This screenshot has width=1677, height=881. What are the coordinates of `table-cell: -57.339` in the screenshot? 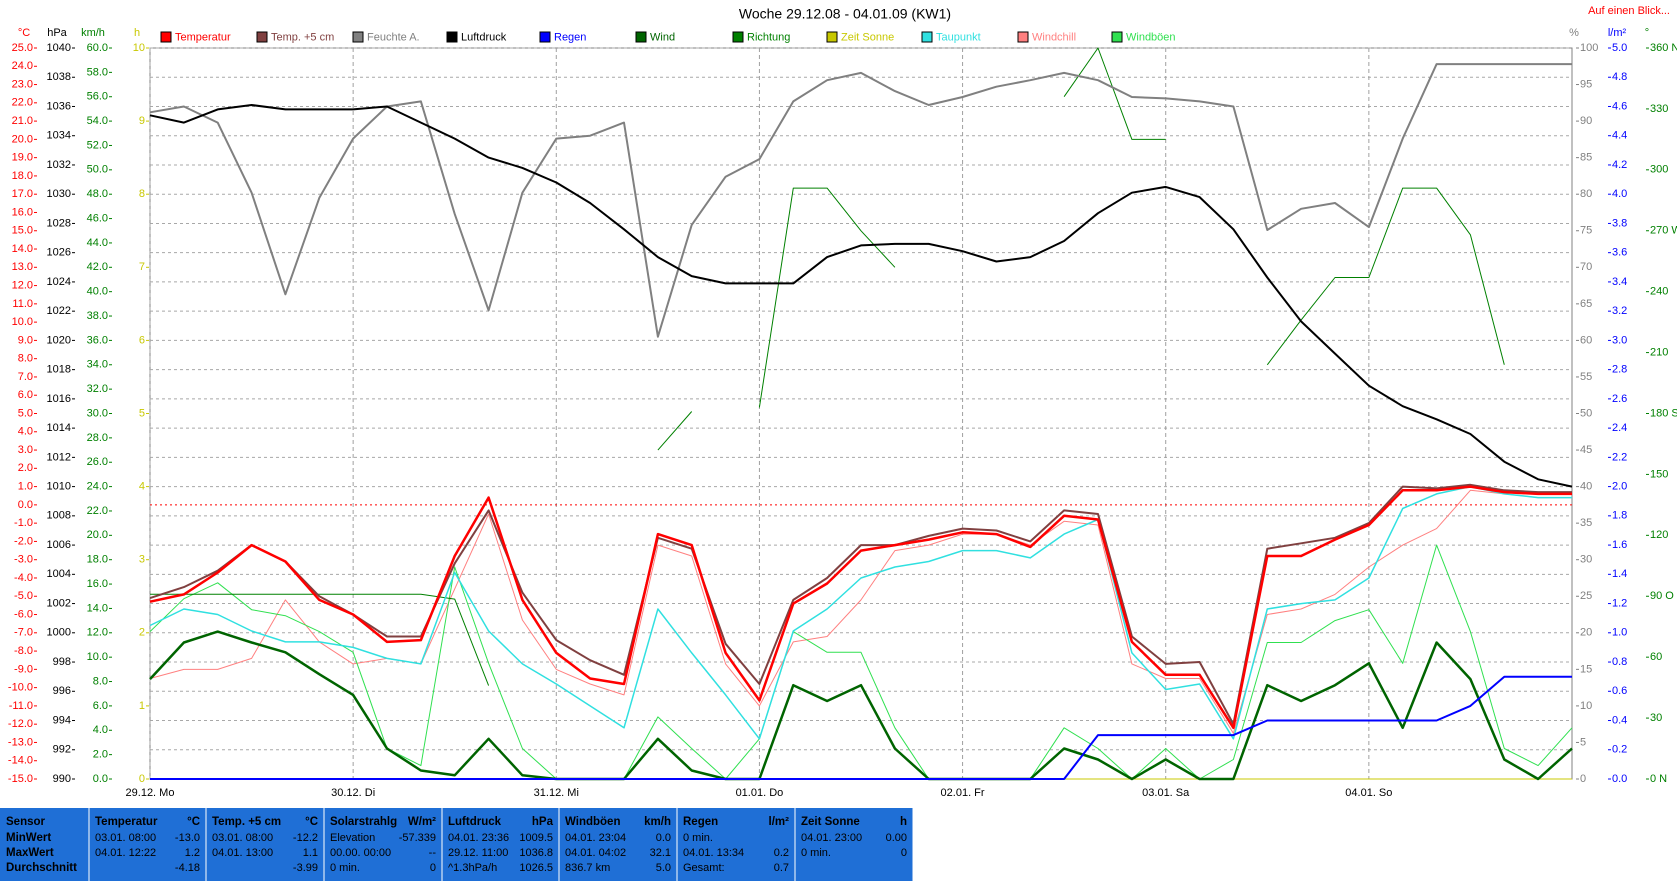 It's located at (417, 838).